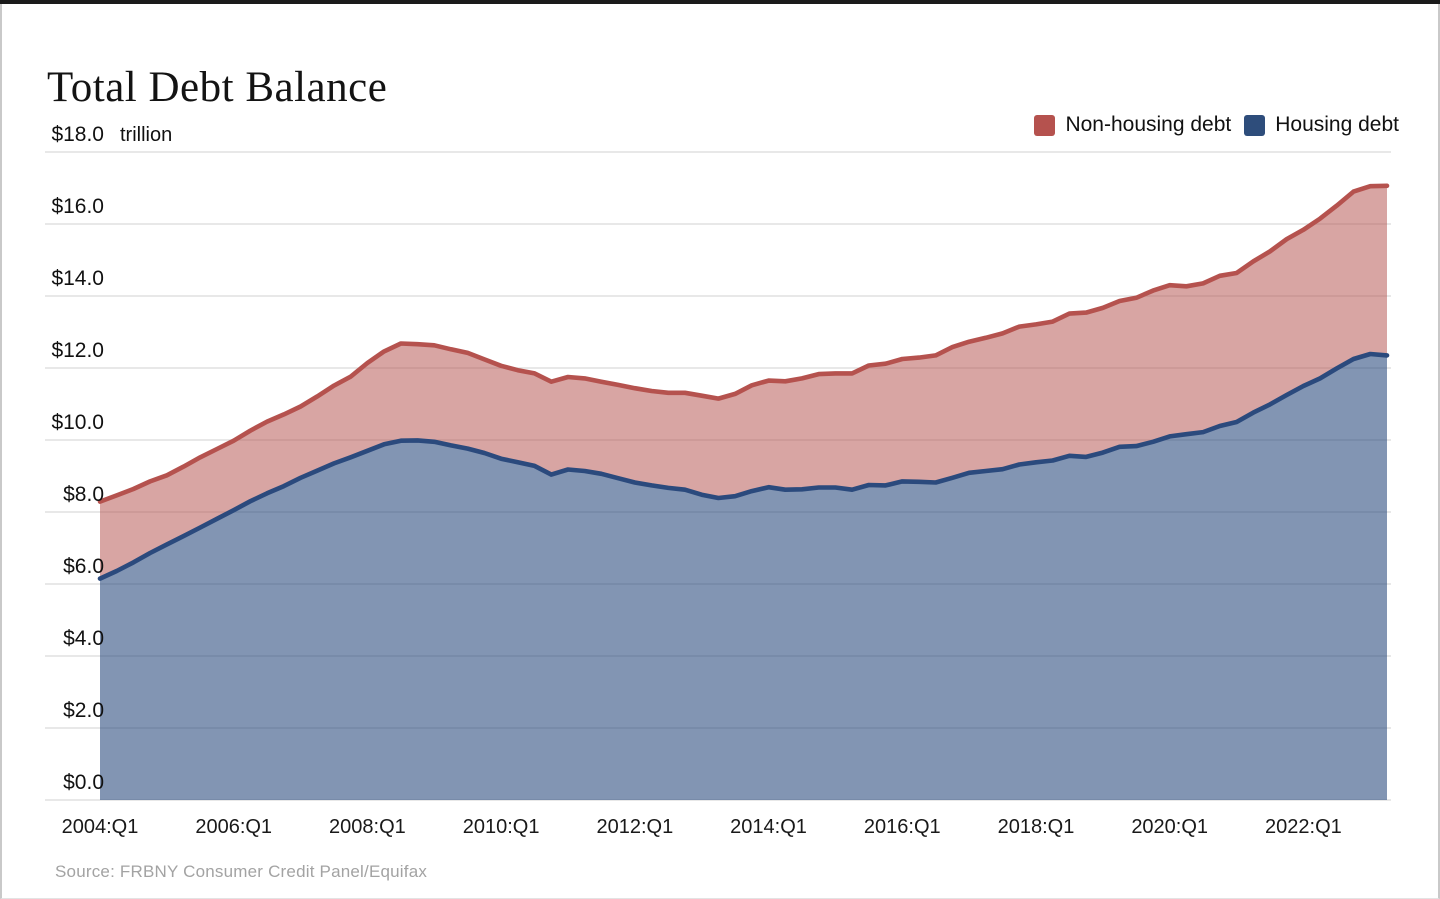 This screenshot has height=899, width=1440. What do you see at coordinates (77, 134) in the screenshot?
I see `y-tick-label: $18.0` at bounding box center [77, 134].